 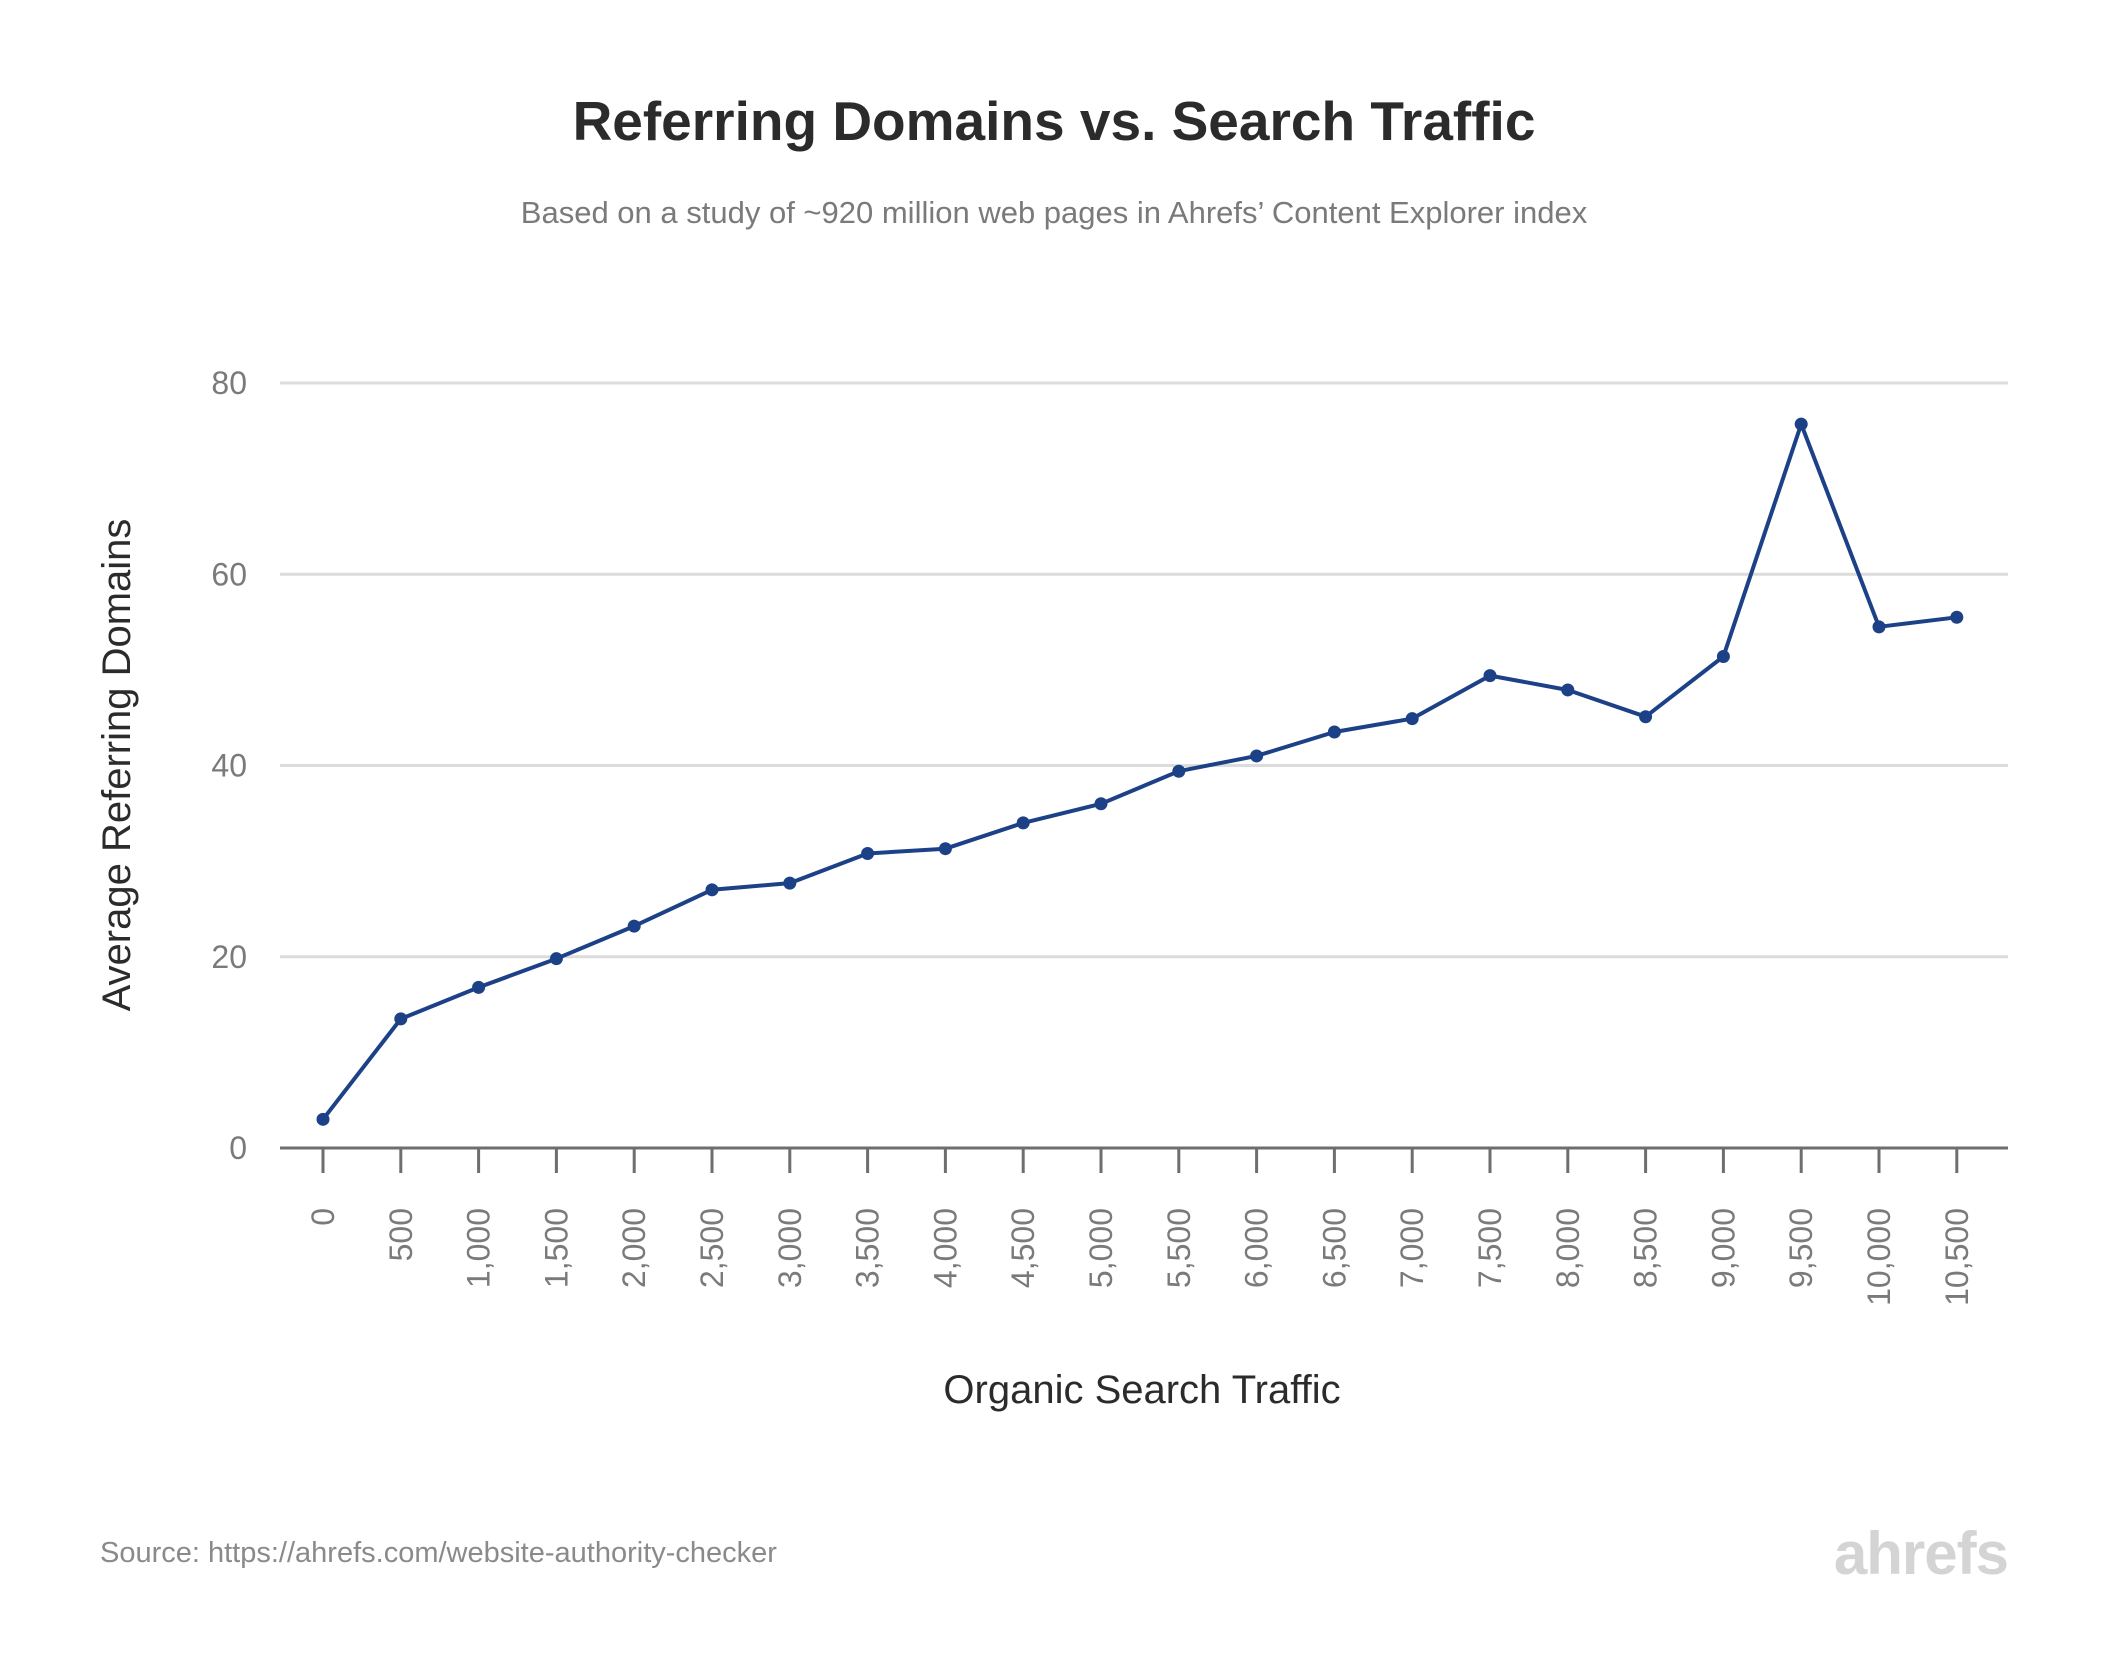 What do you see at coordinates (1023, 1248) in the screenshot?
I see `x-tick-label: 4,500` at bounding box center [1023, 1248].